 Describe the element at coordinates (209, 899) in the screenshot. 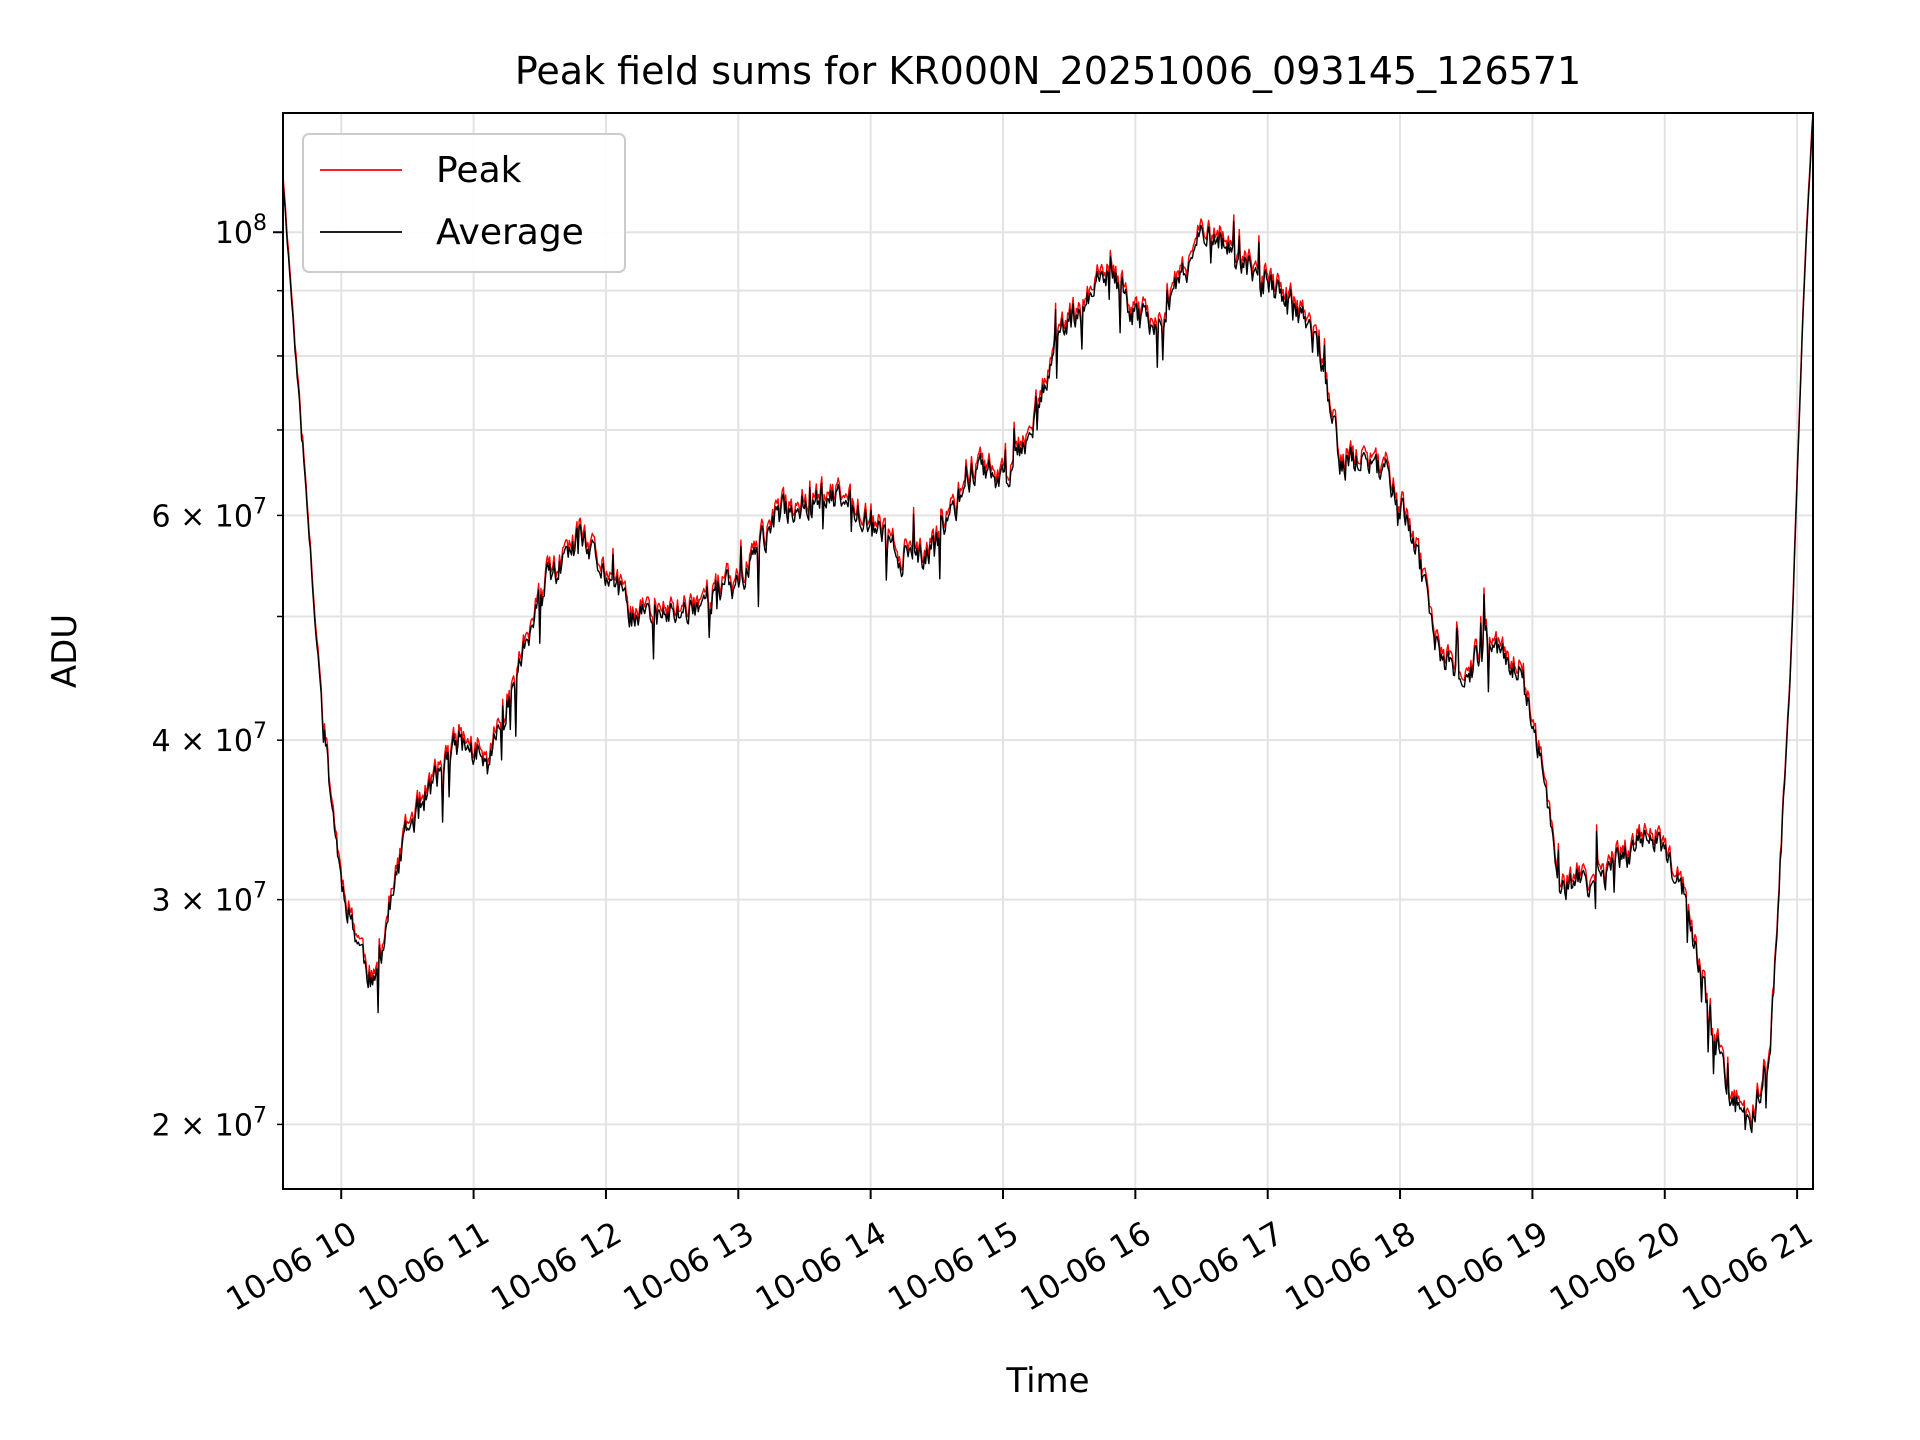

I see `y-tick-label: 3 × 107` at that location.